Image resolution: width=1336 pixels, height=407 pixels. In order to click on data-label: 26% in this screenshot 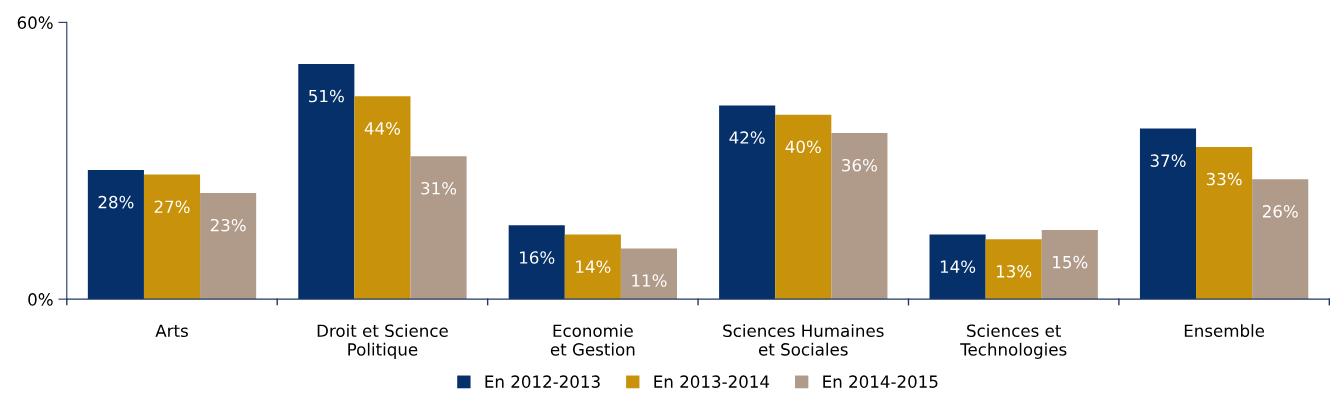, I will do `click(1280, 211)`.